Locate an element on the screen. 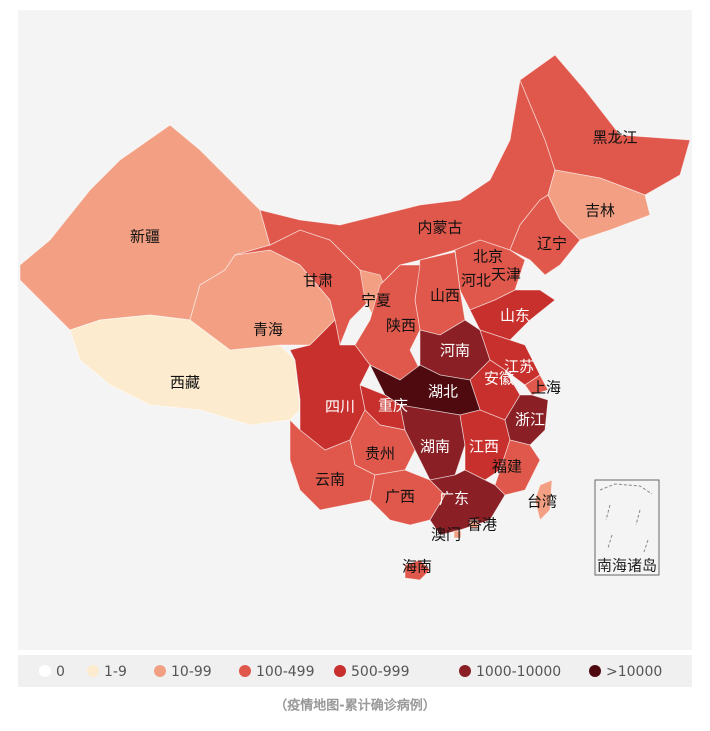 This screenshot has width=710, height=731. province-label: 黑龙江 is located at coordinates (614, 138).